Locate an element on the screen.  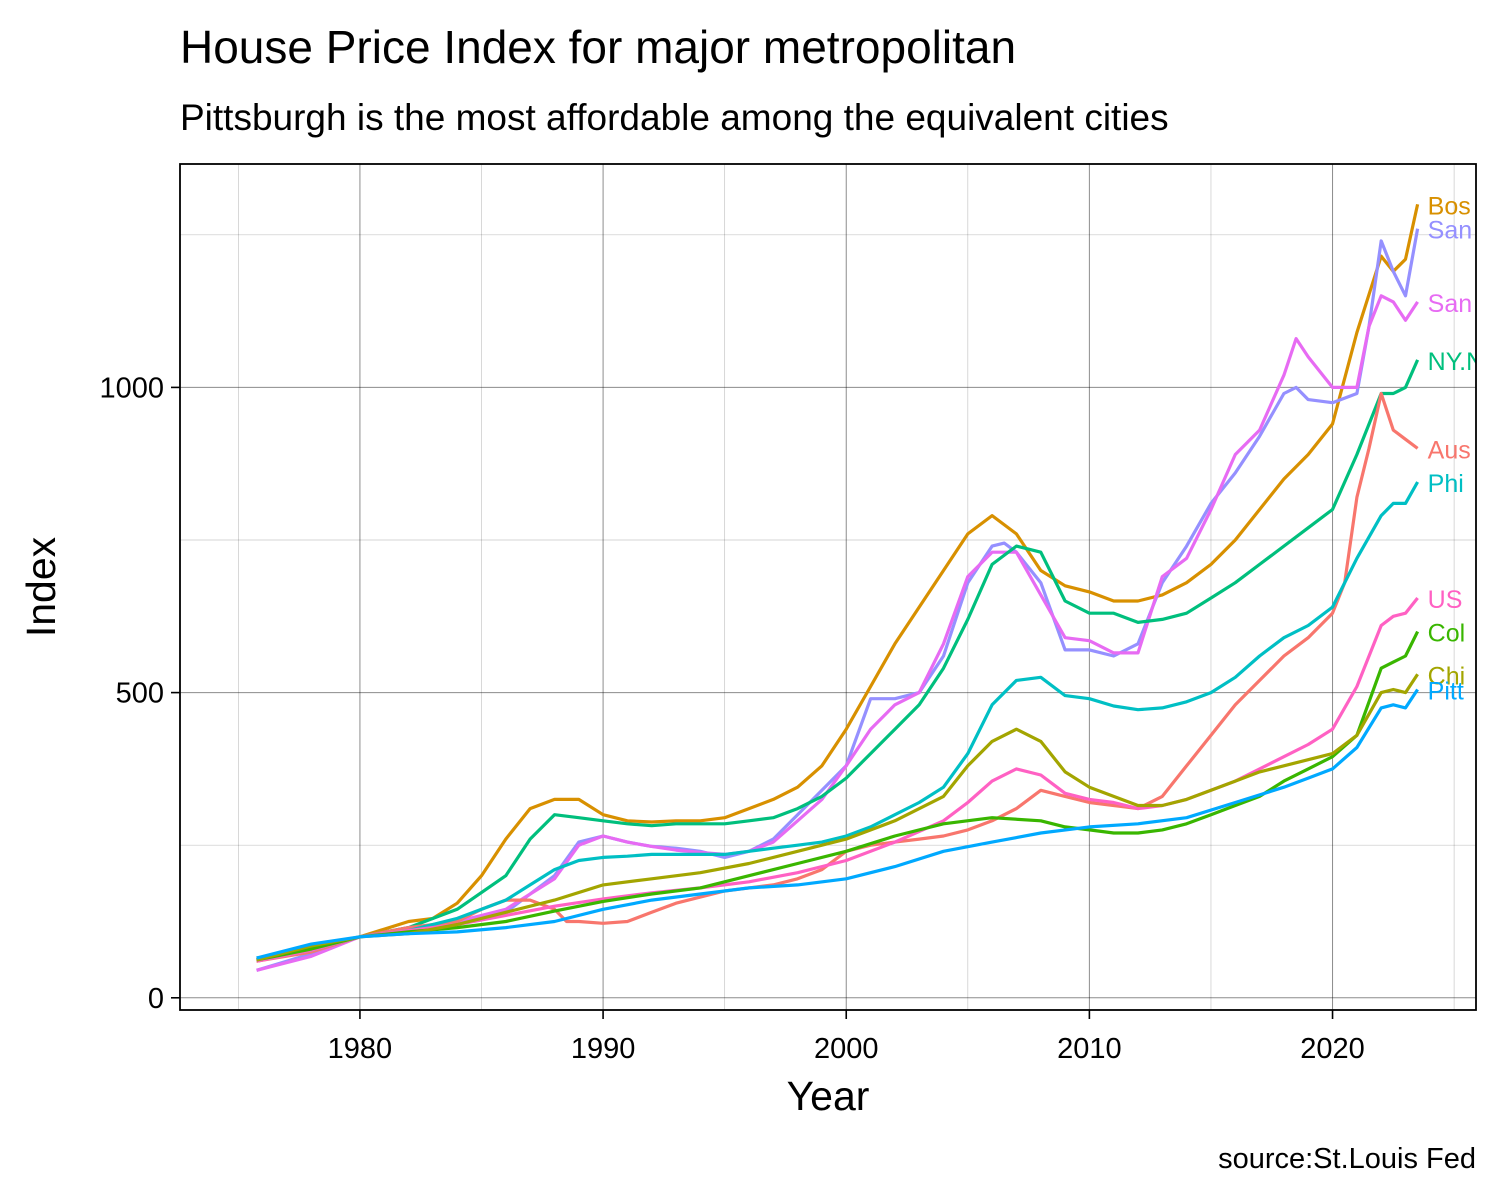
x-axis-title: Year is located at coordinates (828, 1096).